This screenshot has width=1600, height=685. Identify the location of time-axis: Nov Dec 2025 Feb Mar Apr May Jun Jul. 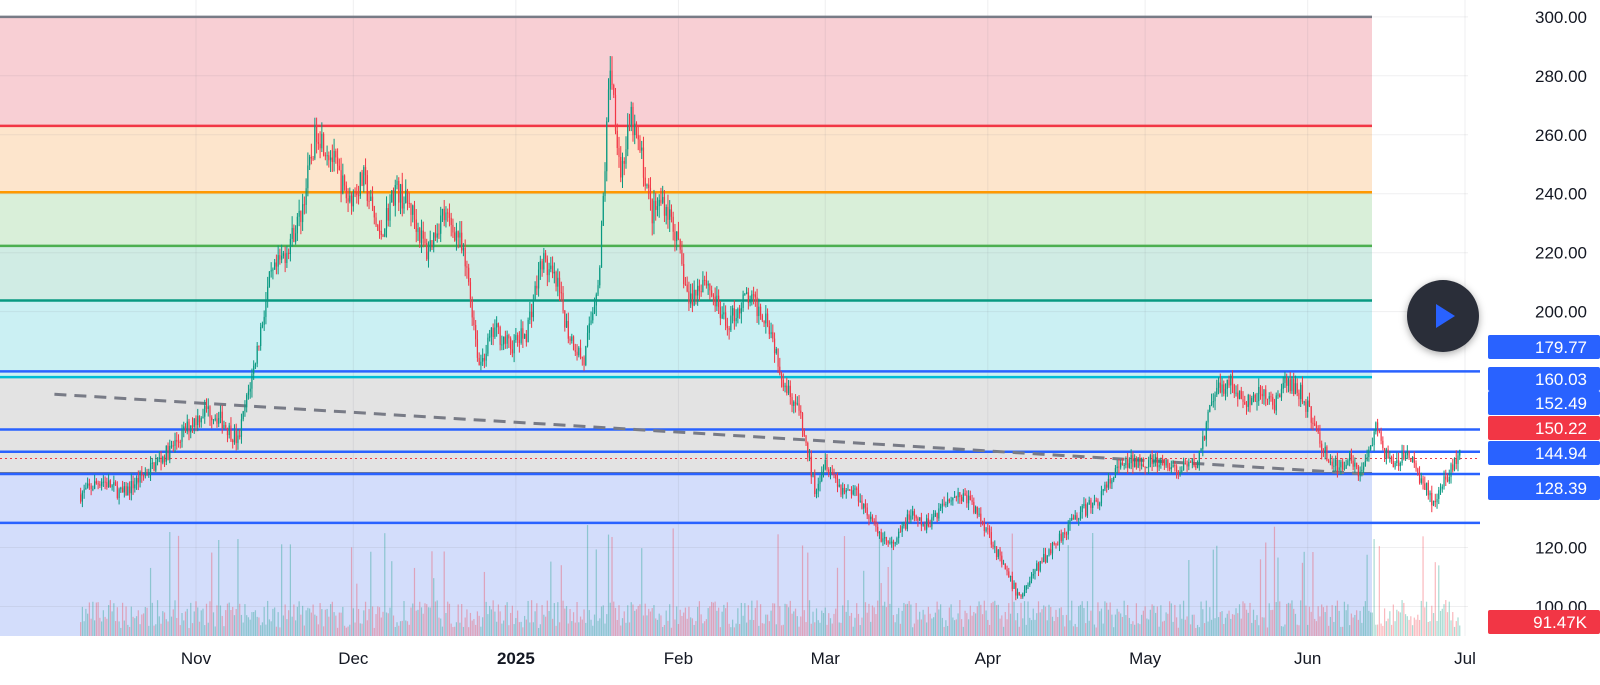
(800, 660).